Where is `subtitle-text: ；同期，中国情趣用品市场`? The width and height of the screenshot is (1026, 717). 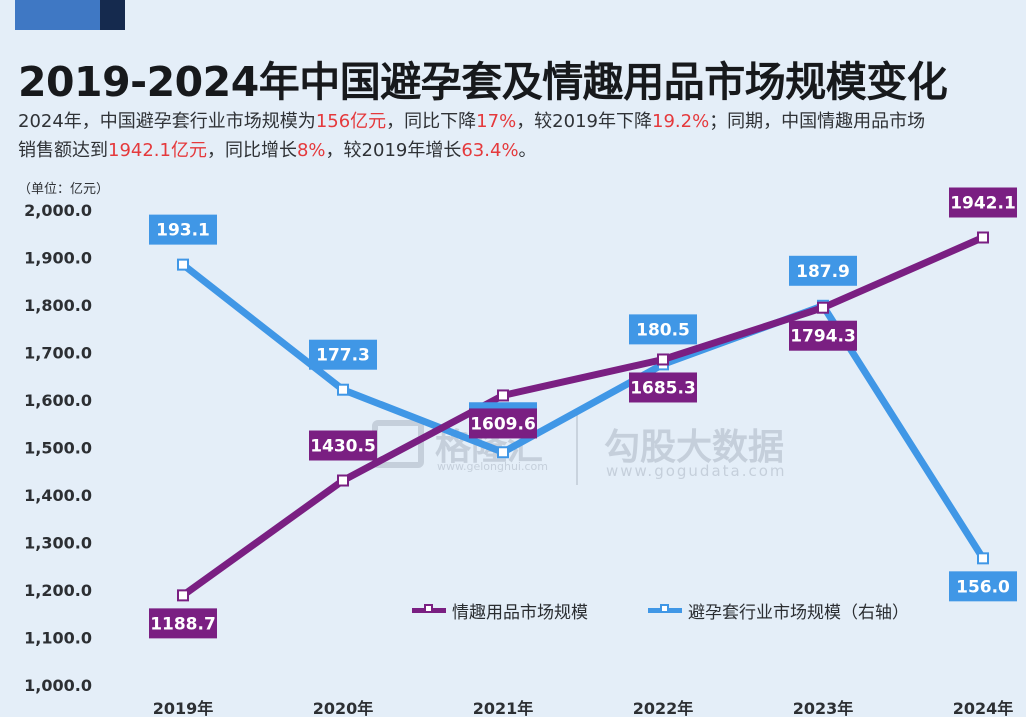 subtitle-text: ；同期，中国情趣用品市场 is located at coordinates (817, 121).